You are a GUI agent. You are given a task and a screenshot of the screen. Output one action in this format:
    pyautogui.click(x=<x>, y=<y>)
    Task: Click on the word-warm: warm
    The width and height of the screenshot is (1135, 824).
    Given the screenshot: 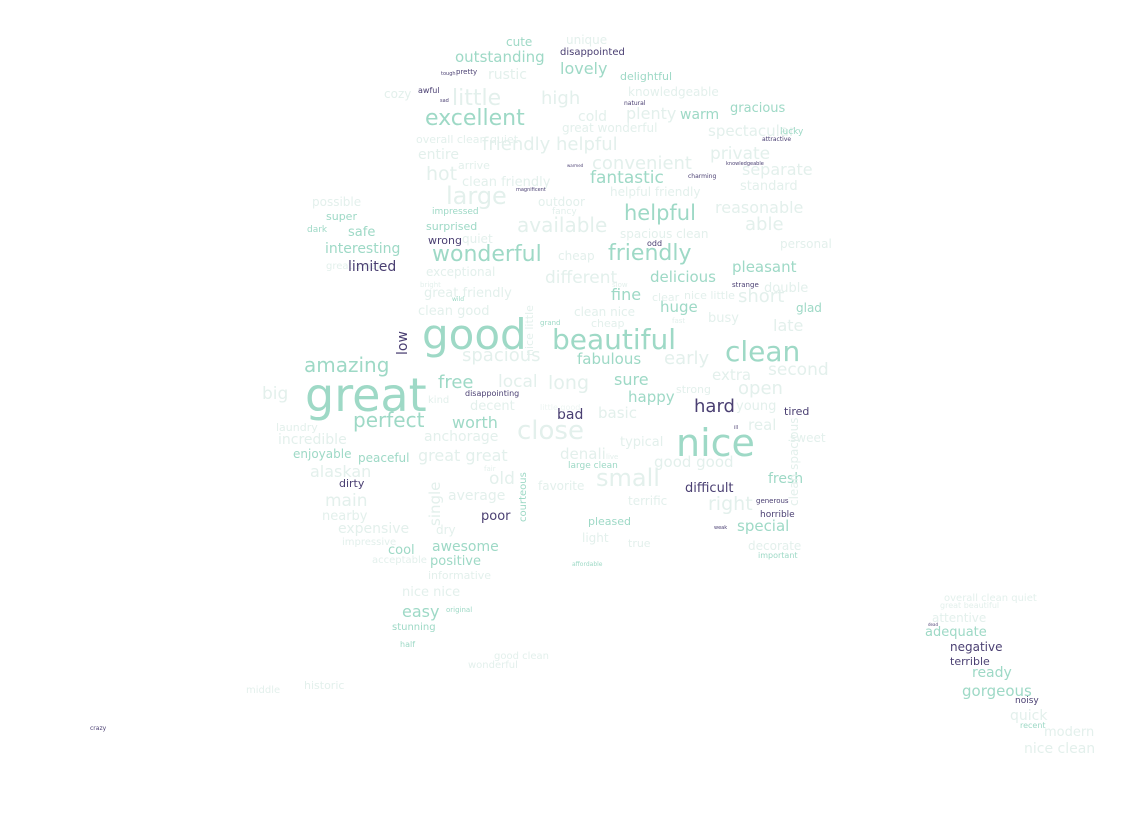 What is the action you would take?
    pyautogui.click(x=700, y=115)
    